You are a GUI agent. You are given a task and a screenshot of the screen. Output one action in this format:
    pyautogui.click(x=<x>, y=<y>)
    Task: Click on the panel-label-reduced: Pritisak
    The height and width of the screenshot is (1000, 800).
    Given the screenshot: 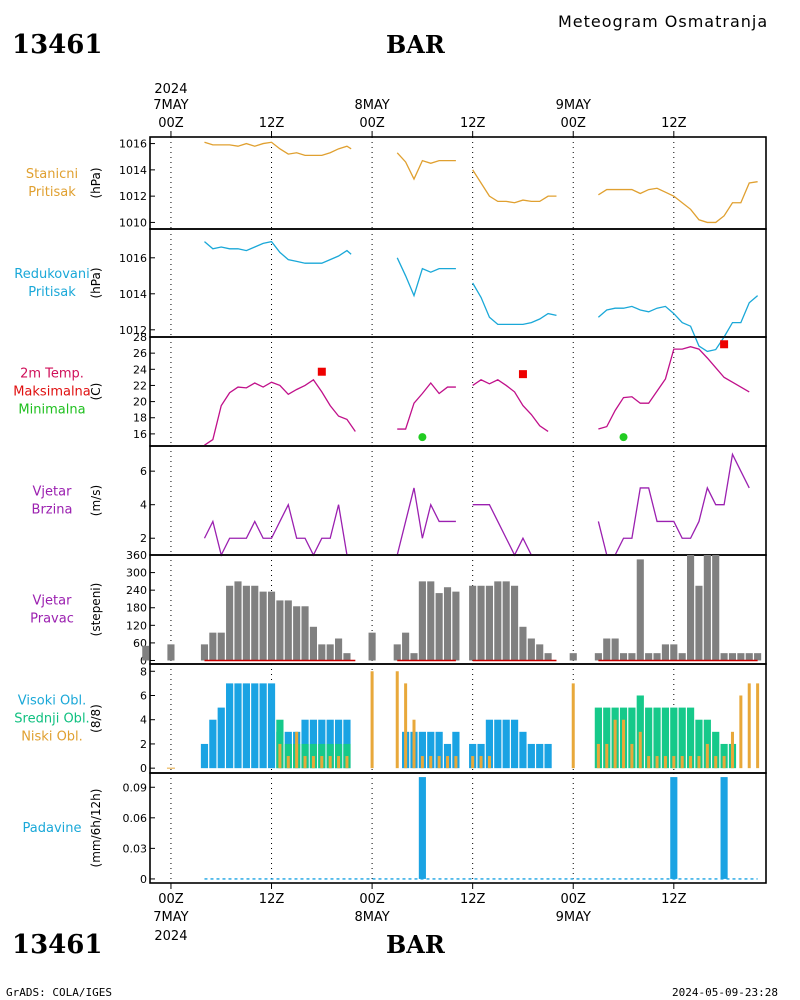 What is the action you would take?
    pyautogui.click(x=52, y=292)
    